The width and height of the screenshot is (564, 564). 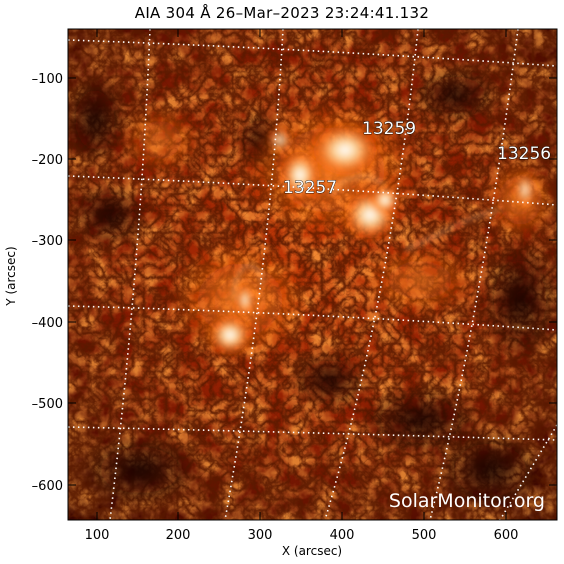 I want to click on region-label-13259: 13259, so click(x=389, y=129).